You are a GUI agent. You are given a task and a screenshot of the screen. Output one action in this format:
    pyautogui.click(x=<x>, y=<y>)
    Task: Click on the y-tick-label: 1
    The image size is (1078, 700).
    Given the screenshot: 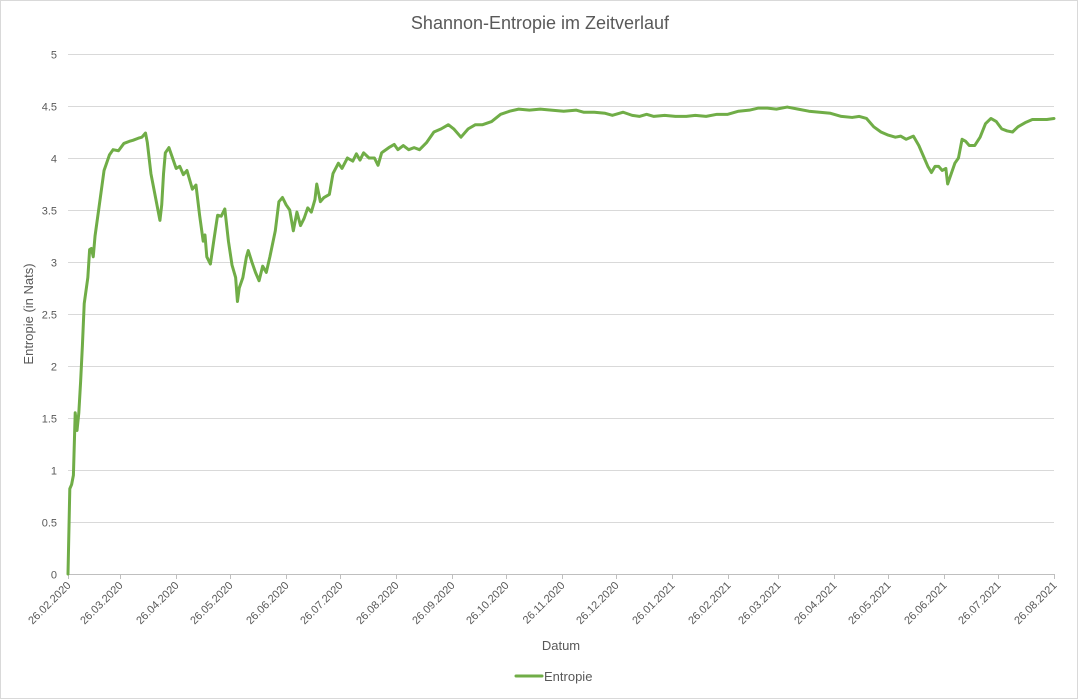 What is the action you would take?
    pyautogui.click(x=54, y=472)
    